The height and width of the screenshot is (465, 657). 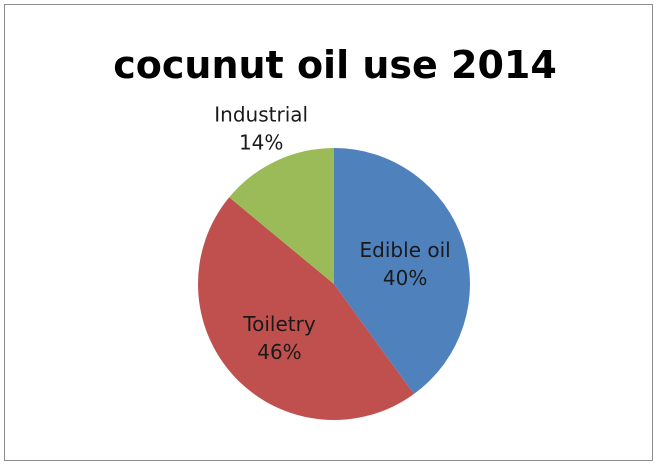 What do you see at coordinates (281, 216) in the screenshot?
I see `pie-slice-industrial` at bounding box center [281, 216].